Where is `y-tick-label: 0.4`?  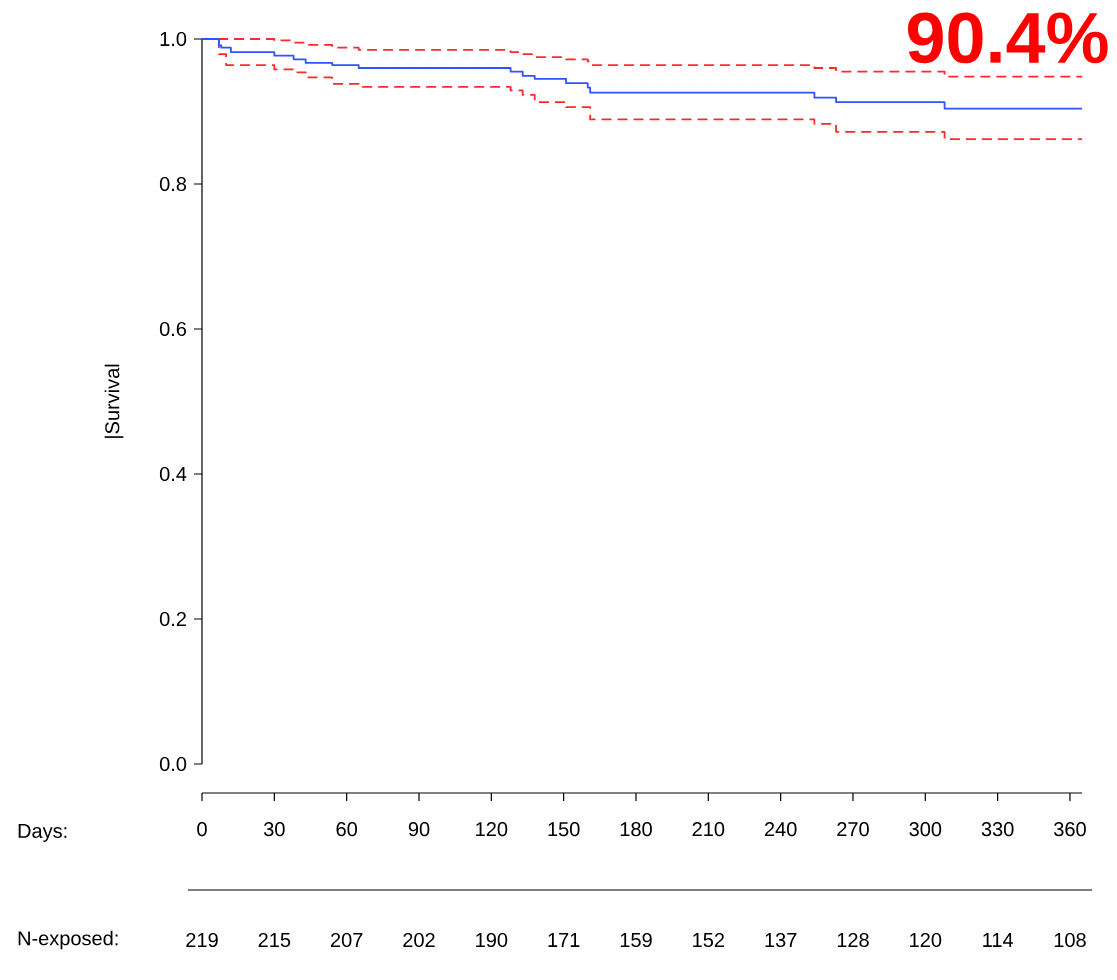 y-tick-label: 0.4 is located at coordinates (173, 474).